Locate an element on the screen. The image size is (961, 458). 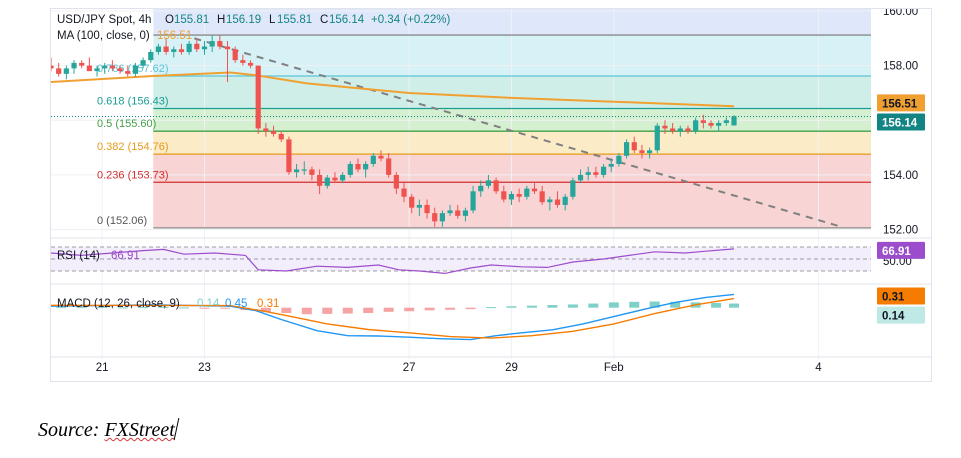
macd-hist-tag: 0.14 is located at coordinates (893, 317).